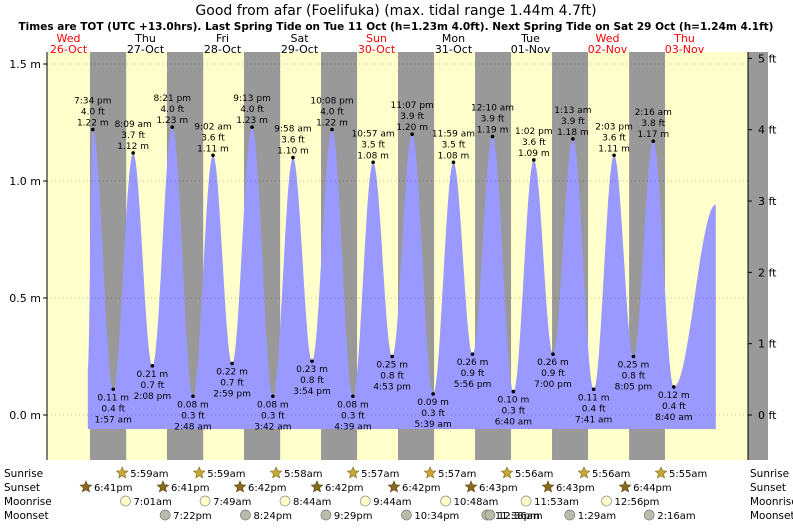  I want to click on low-tide-feet: 0.7 ft, so click(232, 384).